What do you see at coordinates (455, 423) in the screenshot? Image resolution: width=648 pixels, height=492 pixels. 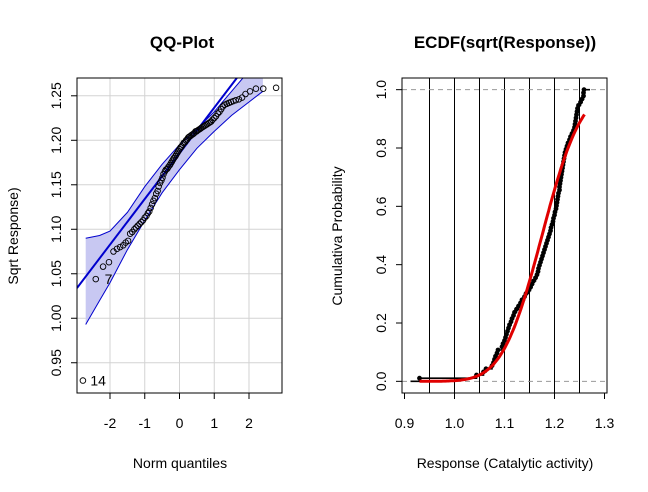 I see `ecdf-x-tick-label: 1.0` at bounding box center [455, 423].